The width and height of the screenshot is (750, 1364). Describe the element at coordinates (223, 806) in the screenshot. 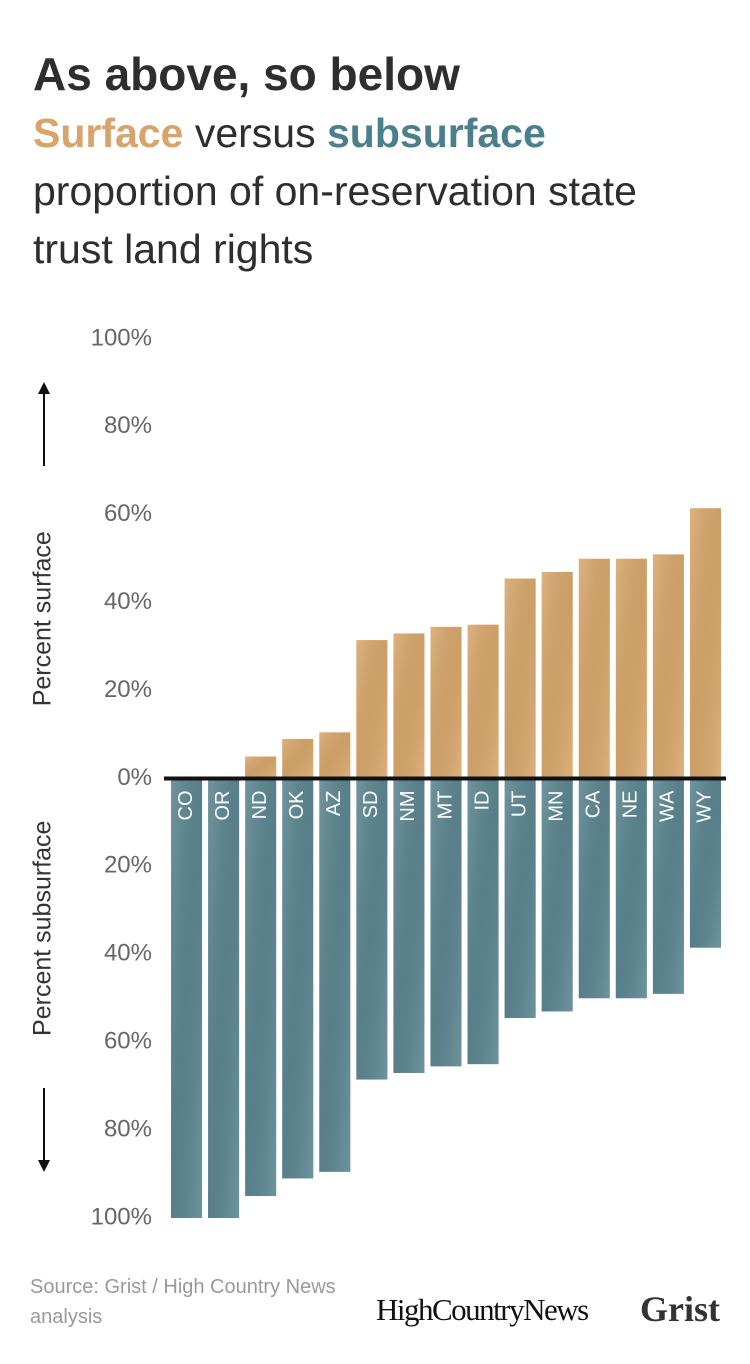

I see `category-label: OR` at that location.